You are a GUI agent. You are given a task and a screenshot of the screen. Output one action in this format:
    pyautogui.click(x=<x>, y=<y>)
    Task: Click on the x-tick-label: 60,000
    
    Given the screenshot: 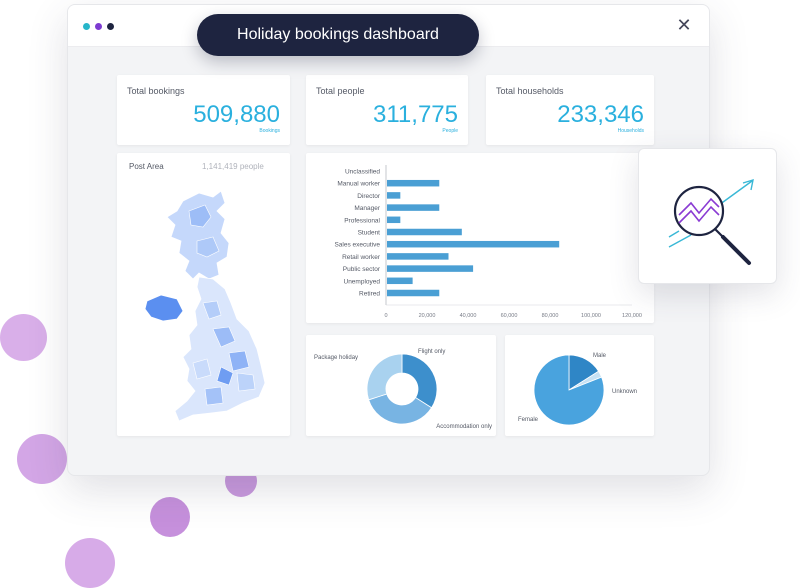 What is the action you would take?
    pyautogui.click(x=509, y=316)
    